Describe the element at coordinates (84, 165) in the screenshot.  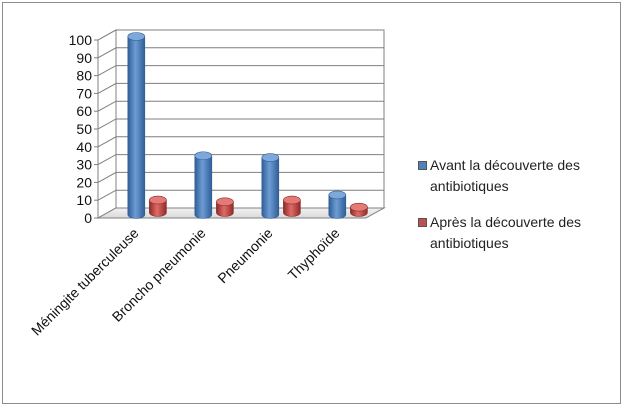
I see `y-tick-label: 30` at that location.